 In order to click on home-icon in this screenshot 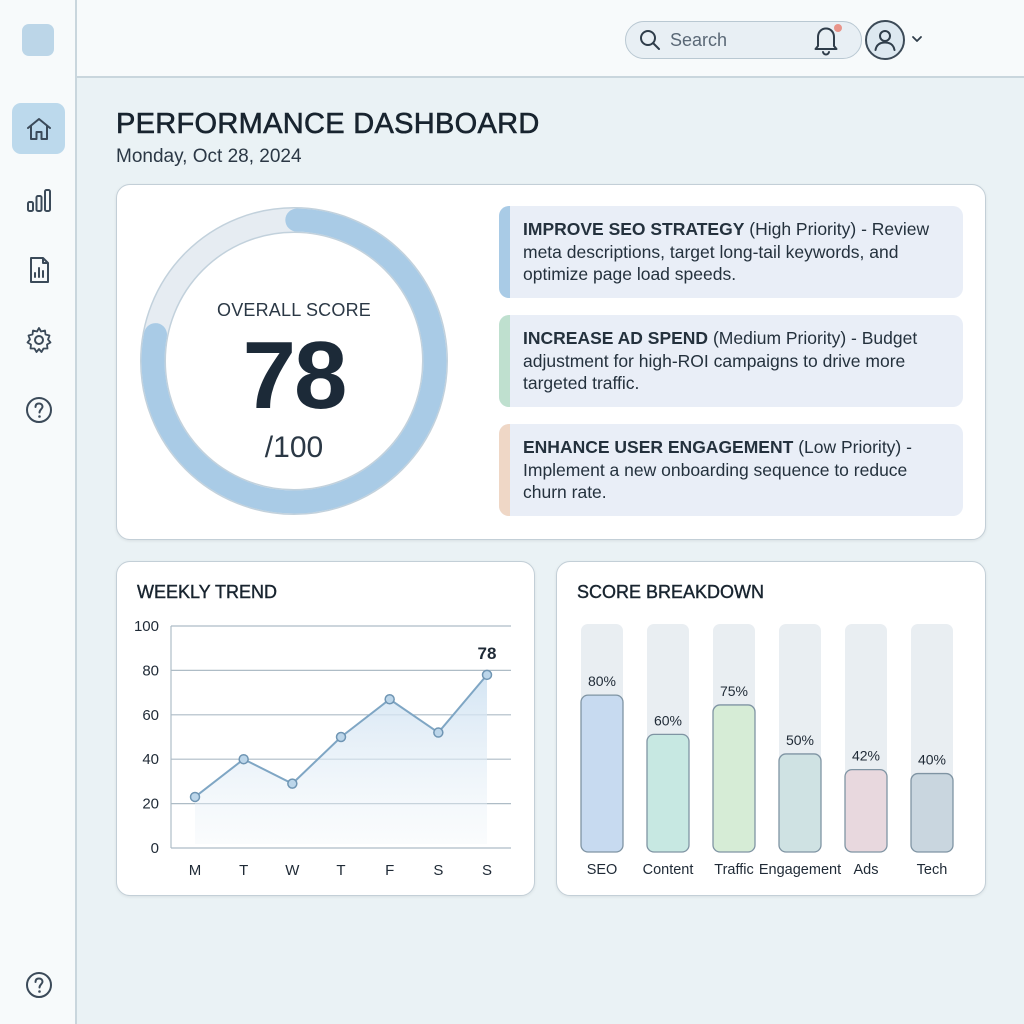, I will do `click(38, 128)`.